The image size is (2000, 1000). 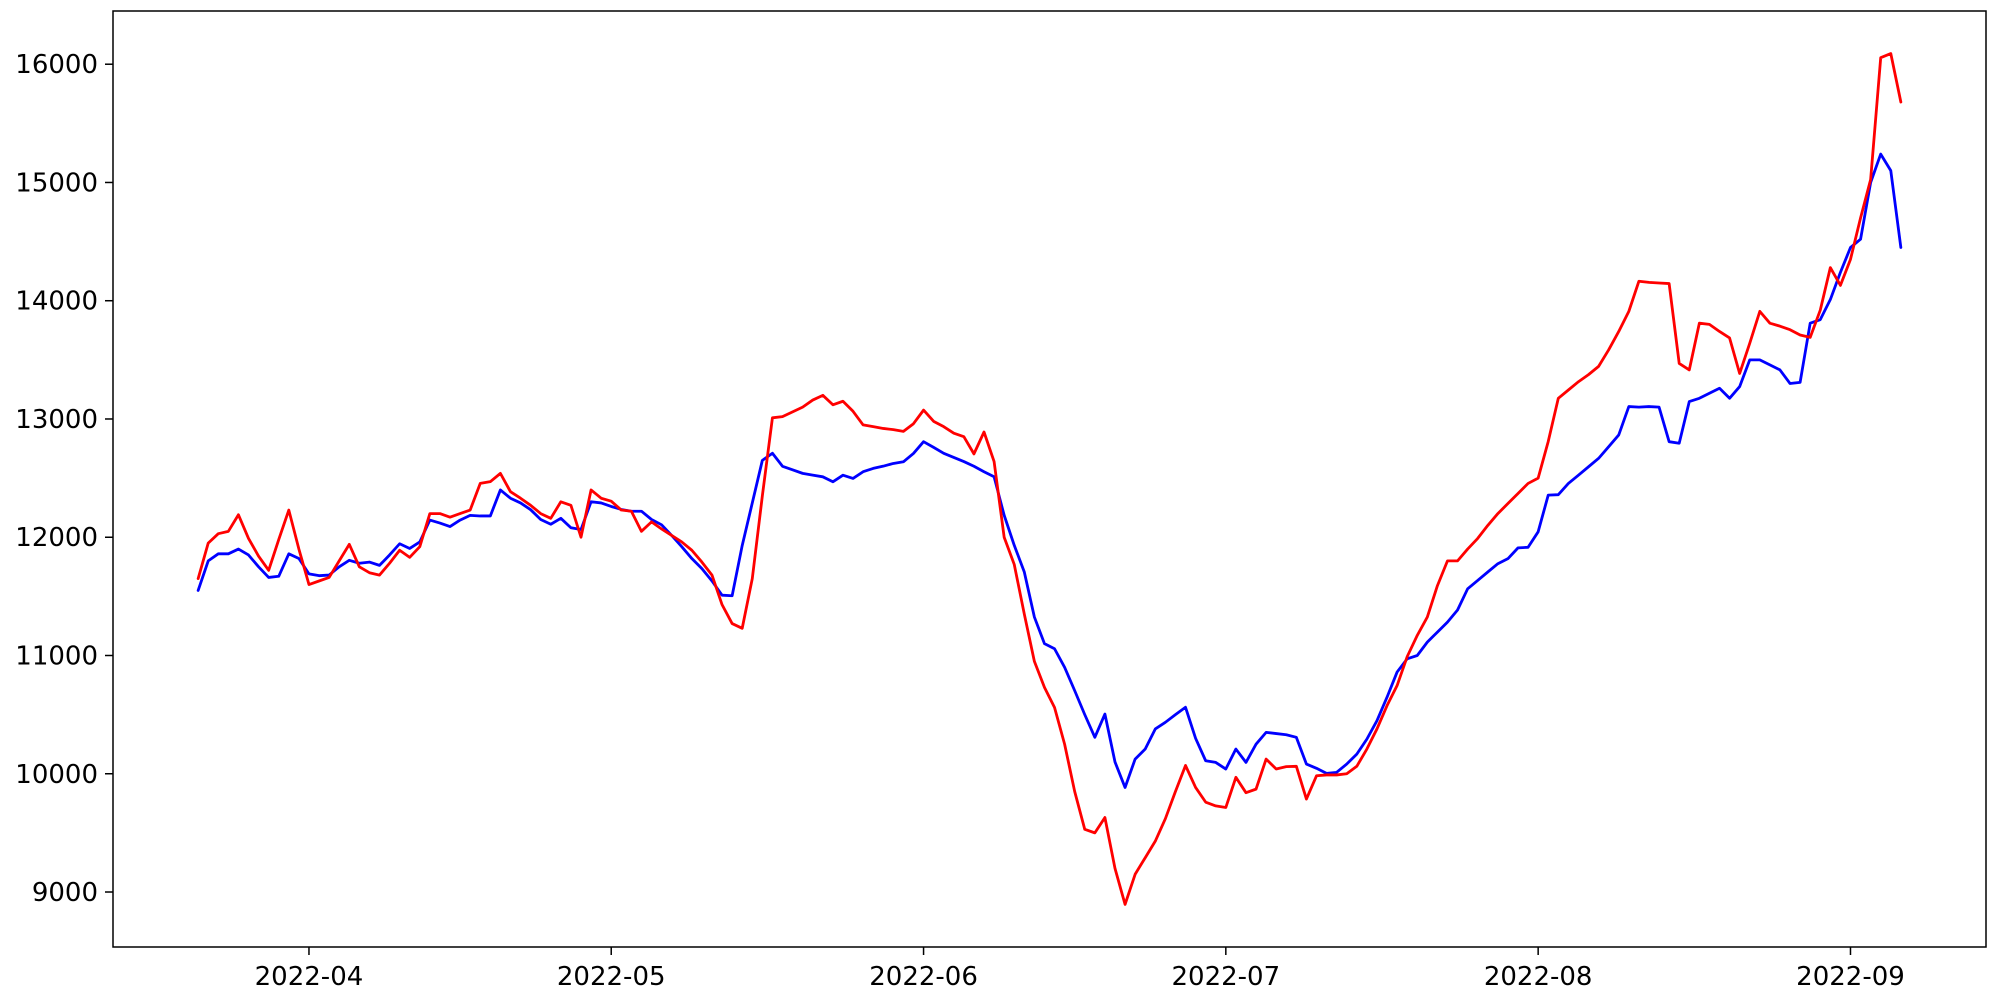 I want to click on x-tick-label: 2022-05, so click(x=611, y=977).